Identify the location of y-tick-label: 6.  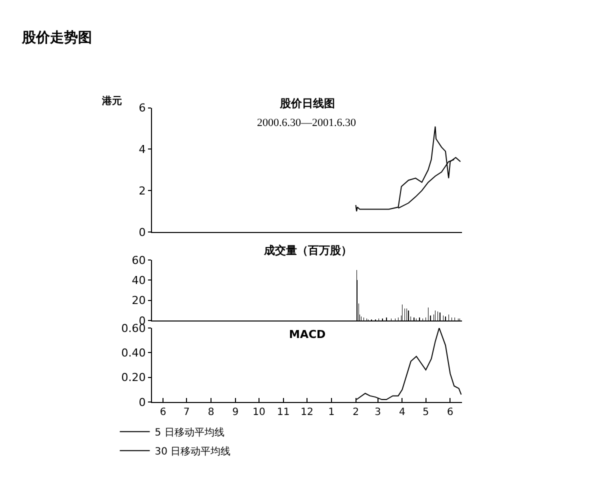
(142, 108).